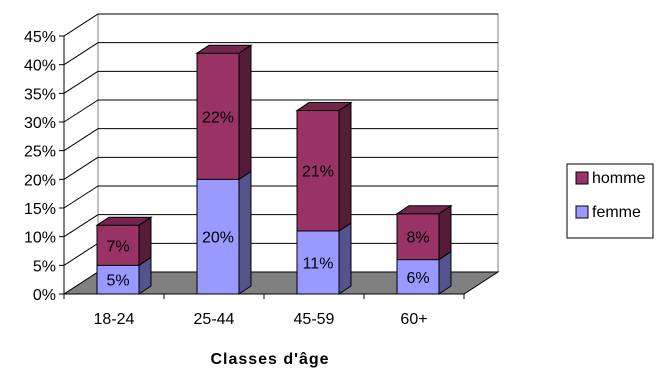 This screenshot has height=372, width=672. Describe the element at coordinates (40, 94) in the screenshot. I see `y-tick-label: 35%` at that location.